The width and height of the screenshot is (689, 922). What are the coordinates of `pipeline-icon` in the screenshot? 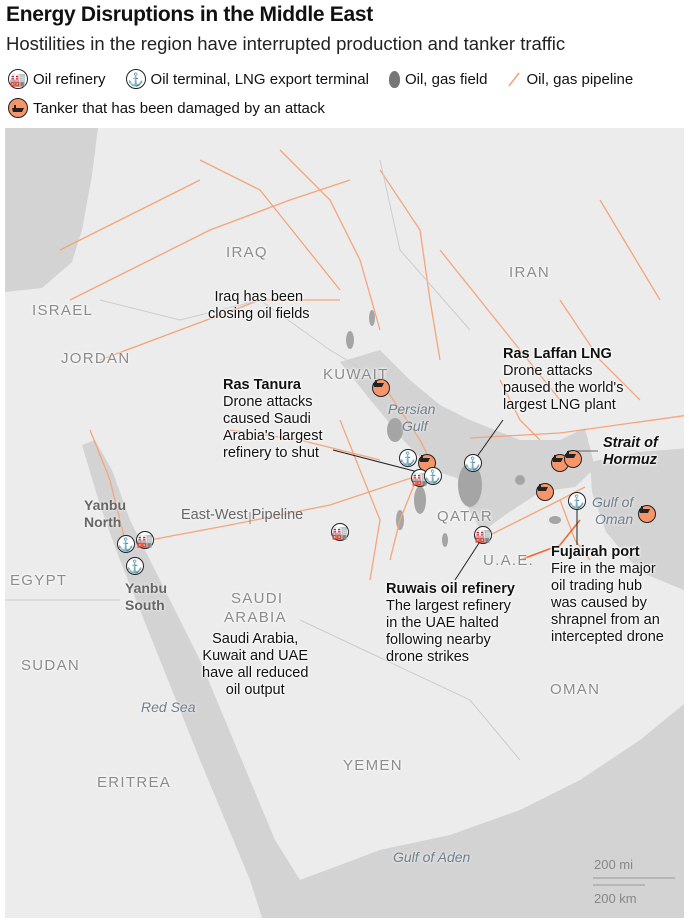 It's located at (514, 79).